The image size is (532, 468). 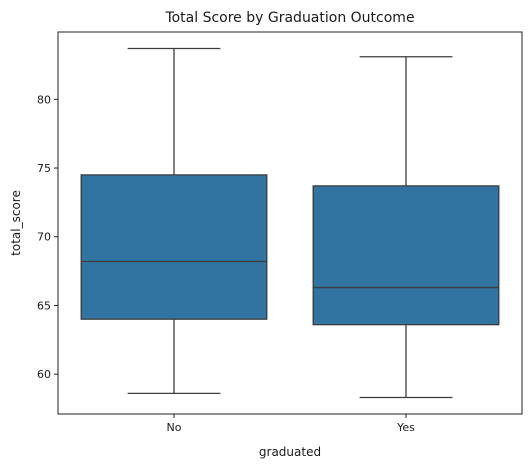 What do you see at coordinates (16, 223) in the screenshot?
I see `y-axis-label: total_score` at bounding box center [16, 223].